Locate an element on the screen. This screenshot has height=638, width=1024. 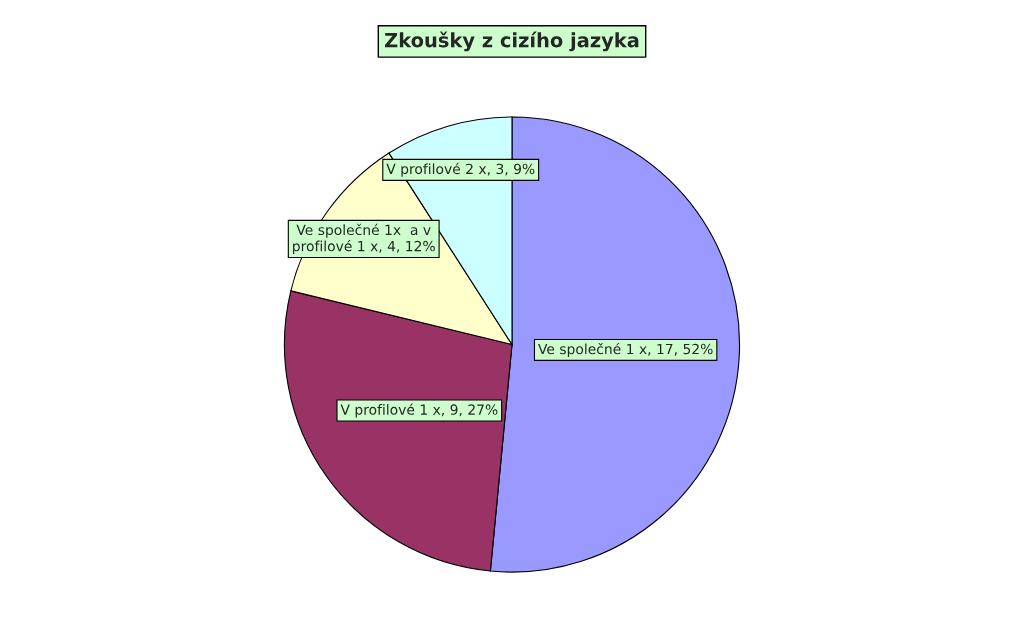
slice-label: V profilové 2 x, 3, 9% is located at coordinates (460, 169).